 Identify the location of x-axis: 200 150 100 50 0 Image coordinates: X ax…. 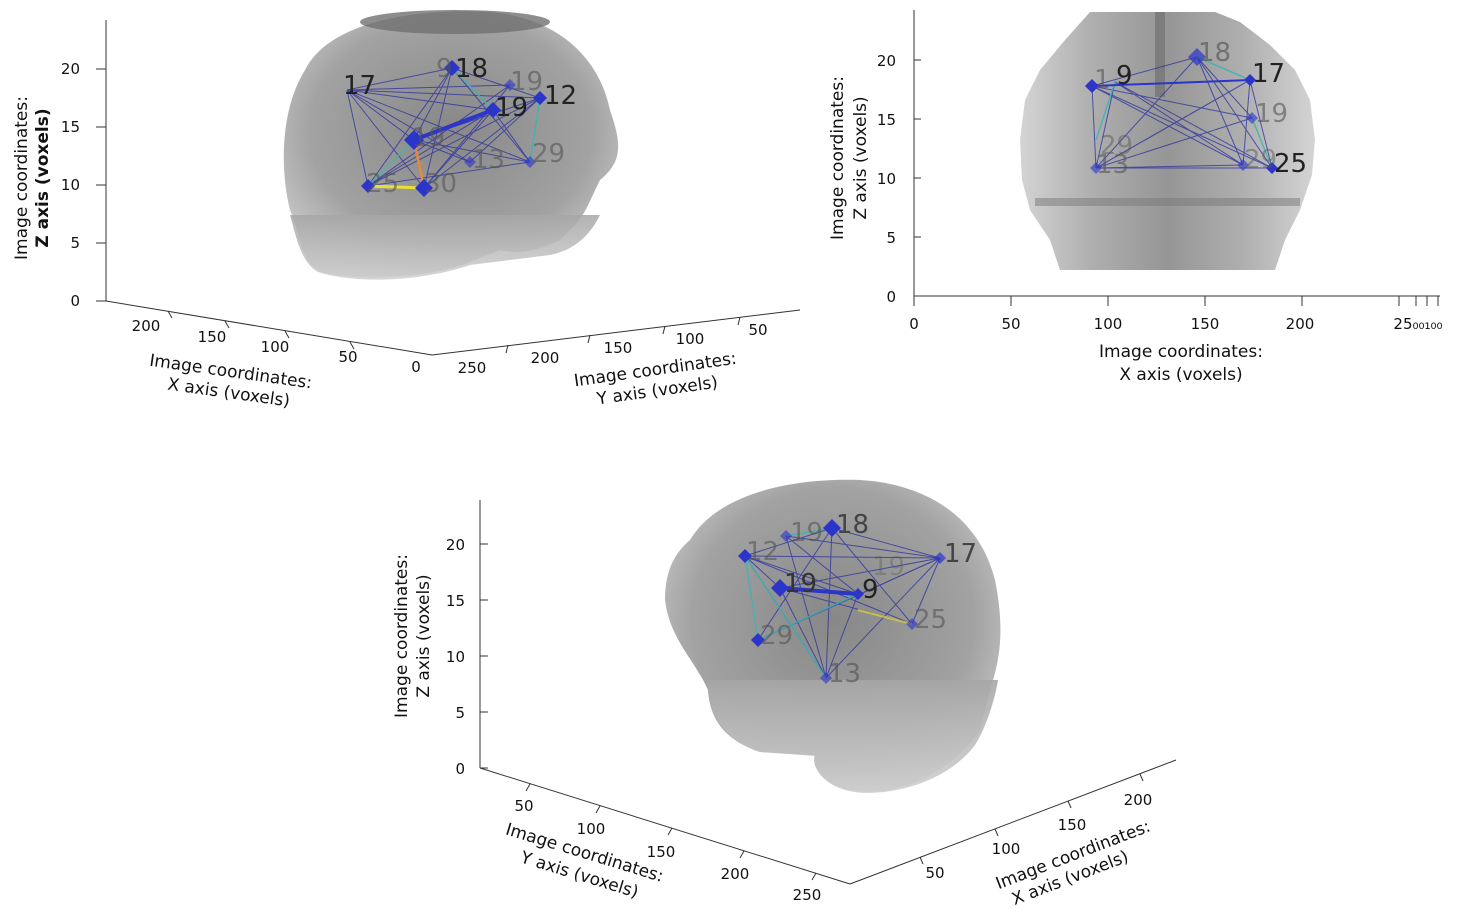
(269, 356).